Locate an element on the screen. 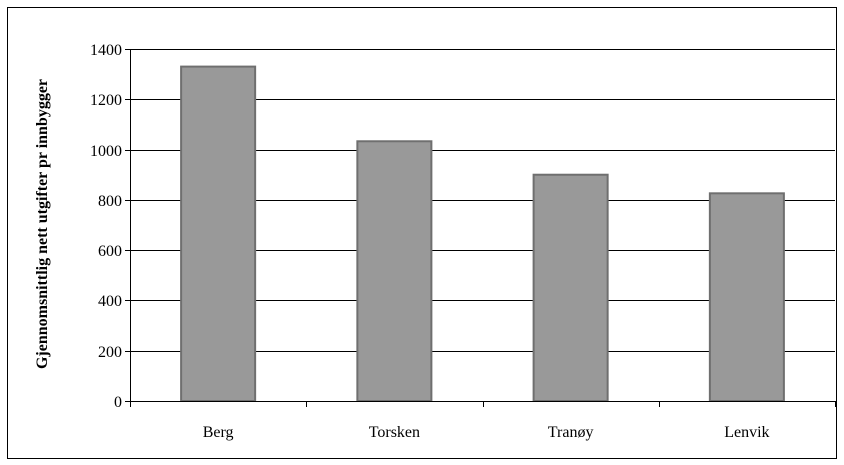  y-tick-label: 1400 is located at coordinates (106, 50).